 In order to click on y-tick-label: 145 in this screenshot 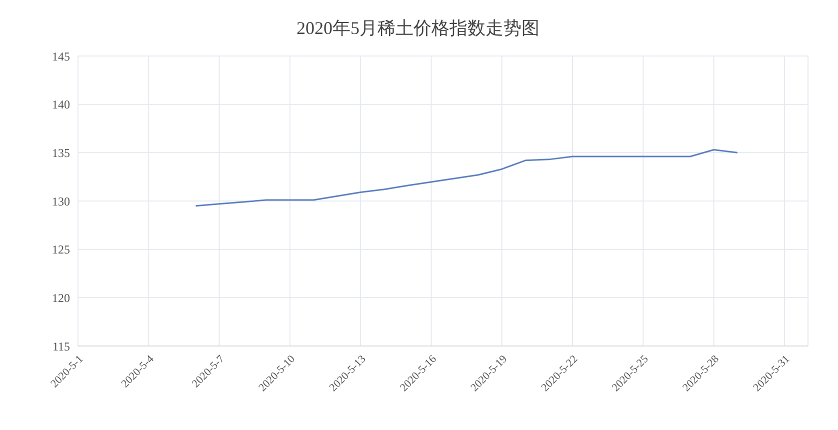, I will do `click(61, 56)`.